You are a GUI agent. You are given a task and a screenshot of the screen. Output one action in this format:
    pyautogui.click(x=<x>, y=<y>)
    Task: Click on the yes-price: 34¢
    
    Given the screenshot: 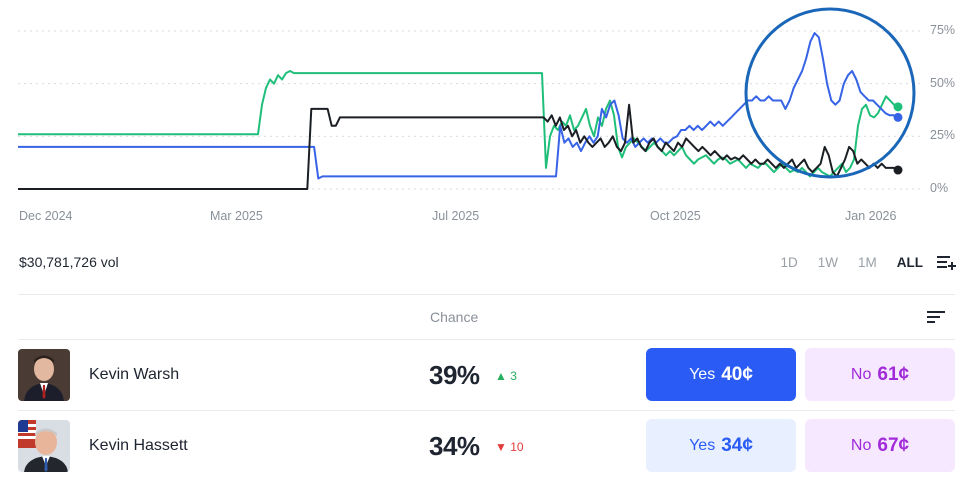 What is the action you would take?
    pyautogui.click(x=737, y=445)
    